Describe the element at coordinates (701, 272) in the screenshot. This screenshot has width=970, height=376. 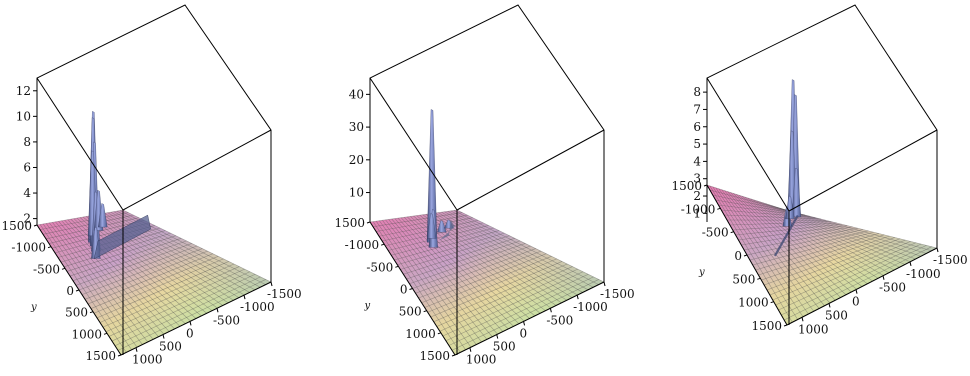
I see `y-axis-label: y` at that location.